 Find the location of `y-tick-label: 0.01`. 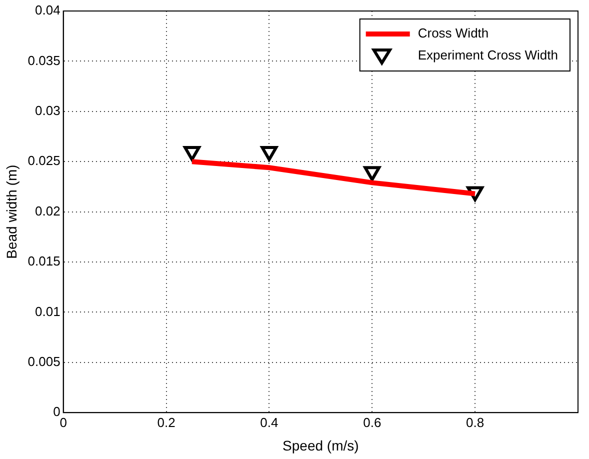

y-tick-label: 0.01 is located at coordinates (47, 311).